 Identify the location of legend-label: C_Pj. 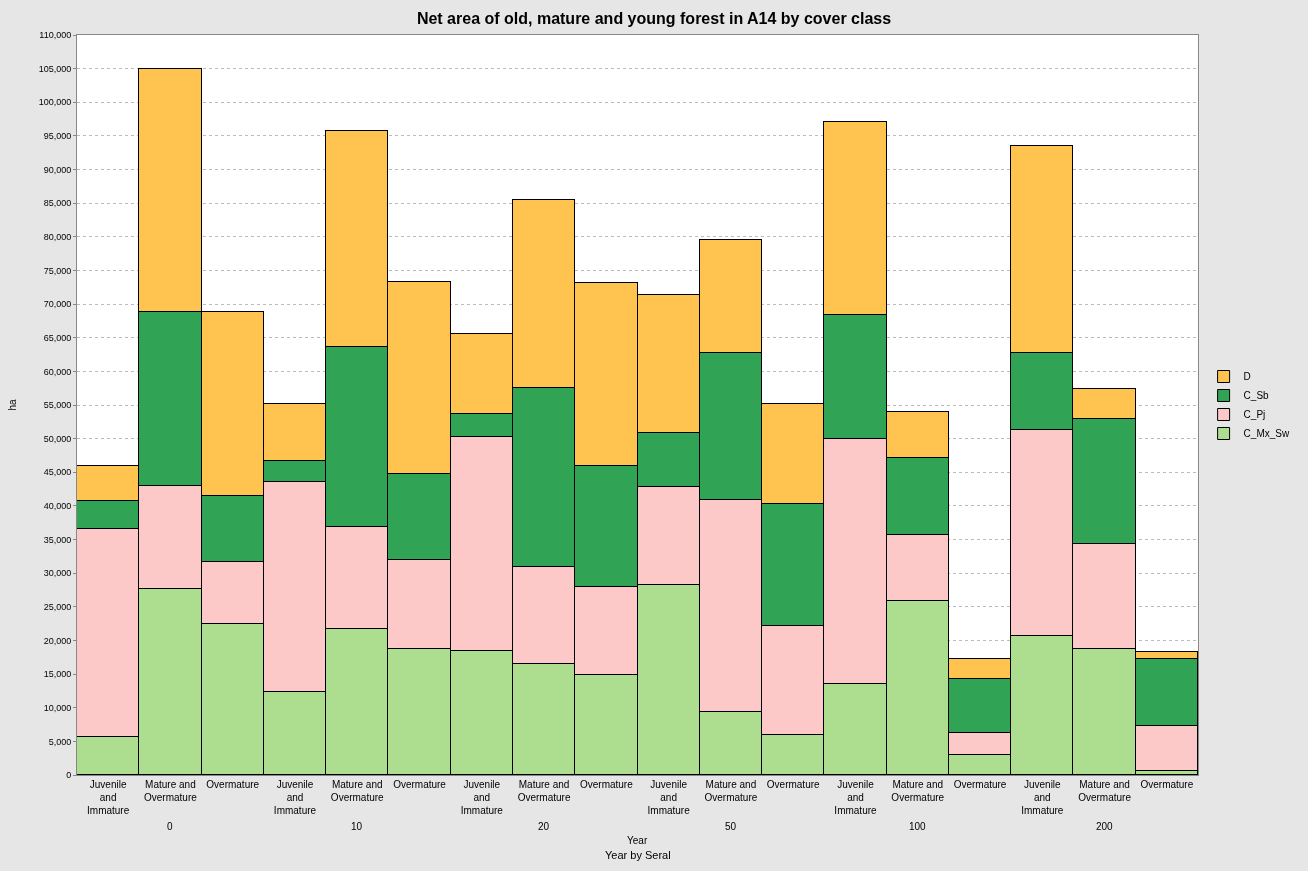
(1254, 415).